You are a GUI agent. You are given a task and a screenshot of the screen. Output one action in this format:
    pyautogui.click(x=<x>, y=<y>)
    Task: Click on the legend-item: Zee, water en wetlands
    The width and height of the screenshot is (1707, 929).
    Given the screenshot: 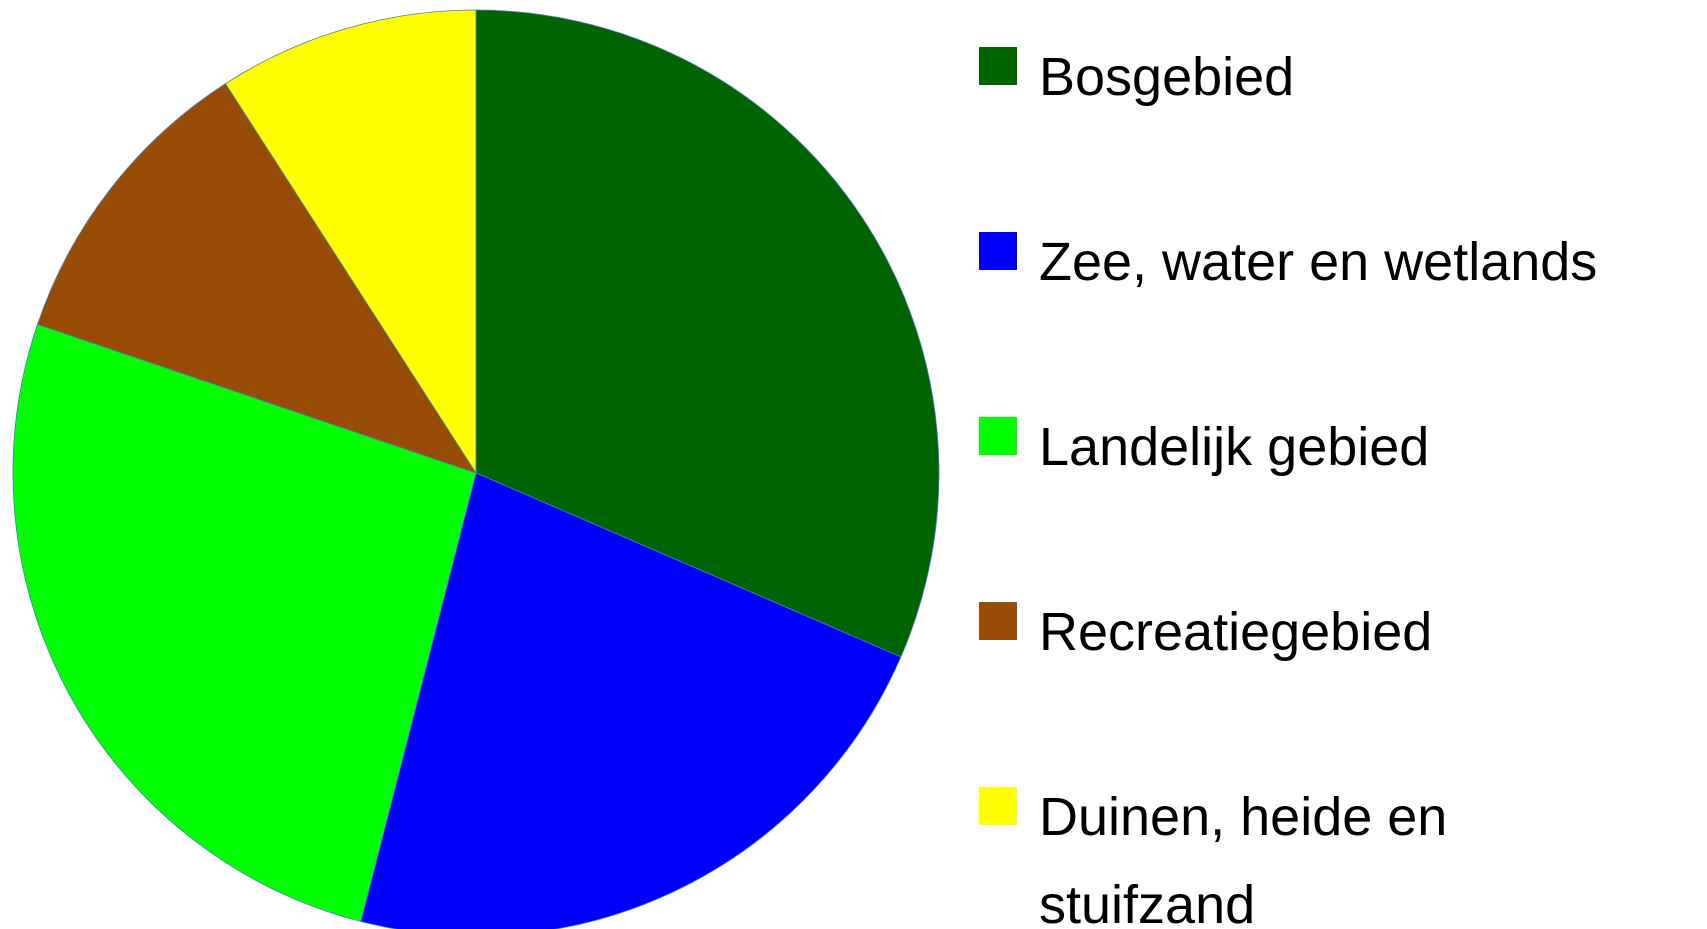 What is the action you would take?
    pyautogui.click(x=1339, y=262)
    